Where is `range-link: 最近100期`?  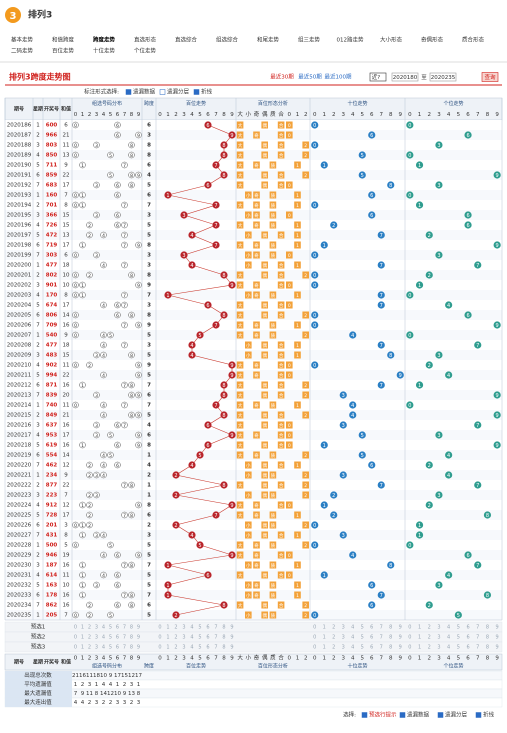 range-link: 最近100期 is located at coordinates (338, 77).